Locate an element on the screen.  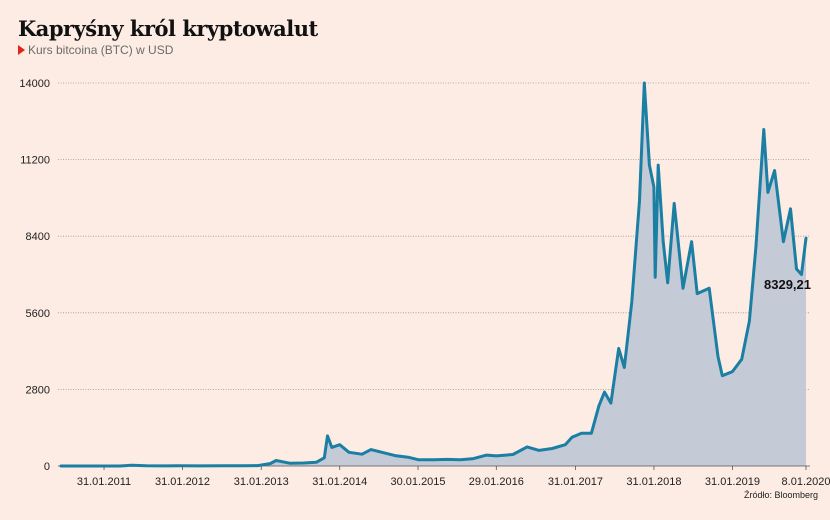
x-tick-label: 31.01.2013 is located at coordinates (261, 482).